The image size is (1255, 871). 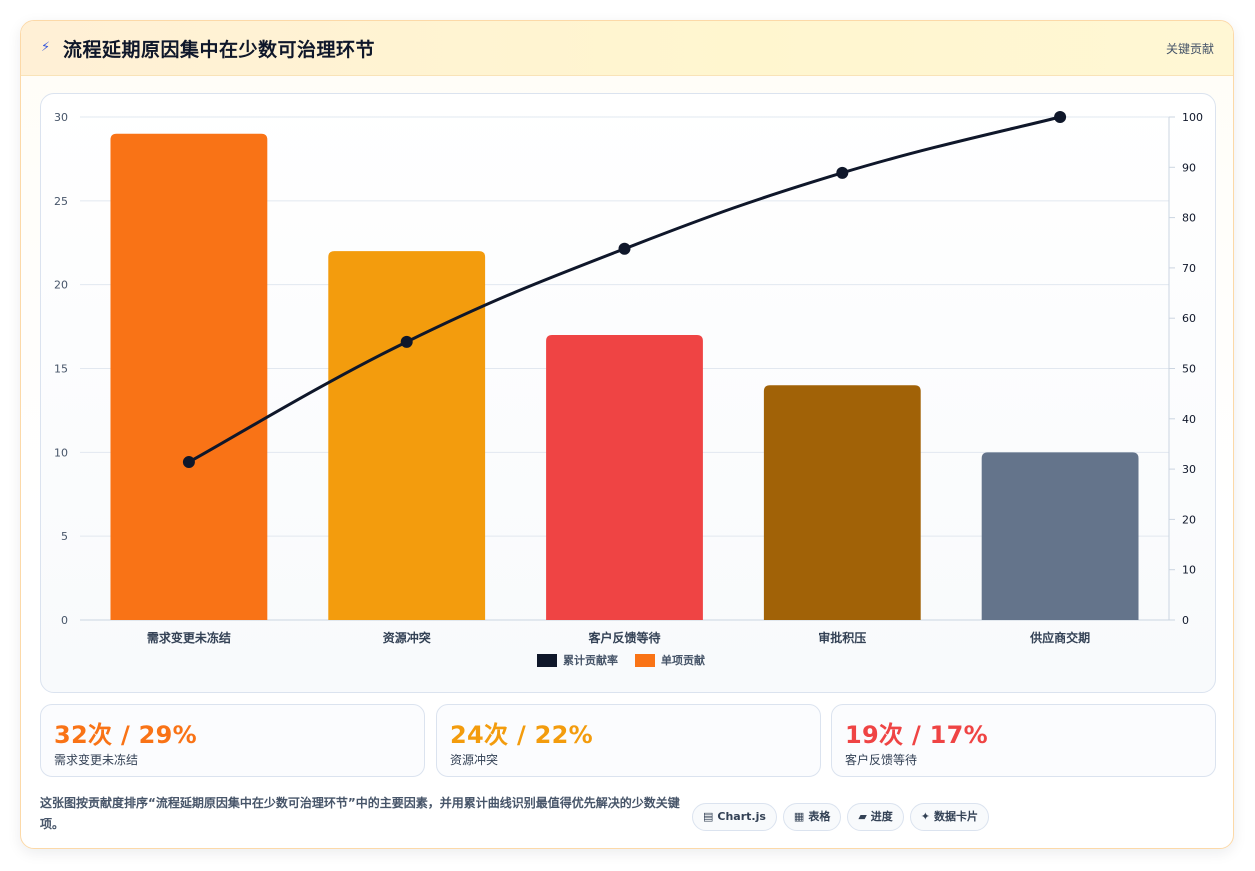 I want to click on y-left-tick-label: 10, so click(x=61, y=452).